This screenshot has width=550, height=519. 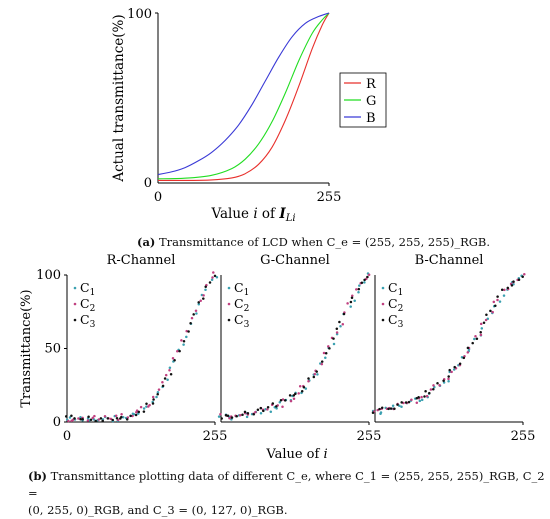 What do you see at coordinates (88, 321) in the screenshot?
I see `legend-label-c3: C3` at bounding box center [88, 321].